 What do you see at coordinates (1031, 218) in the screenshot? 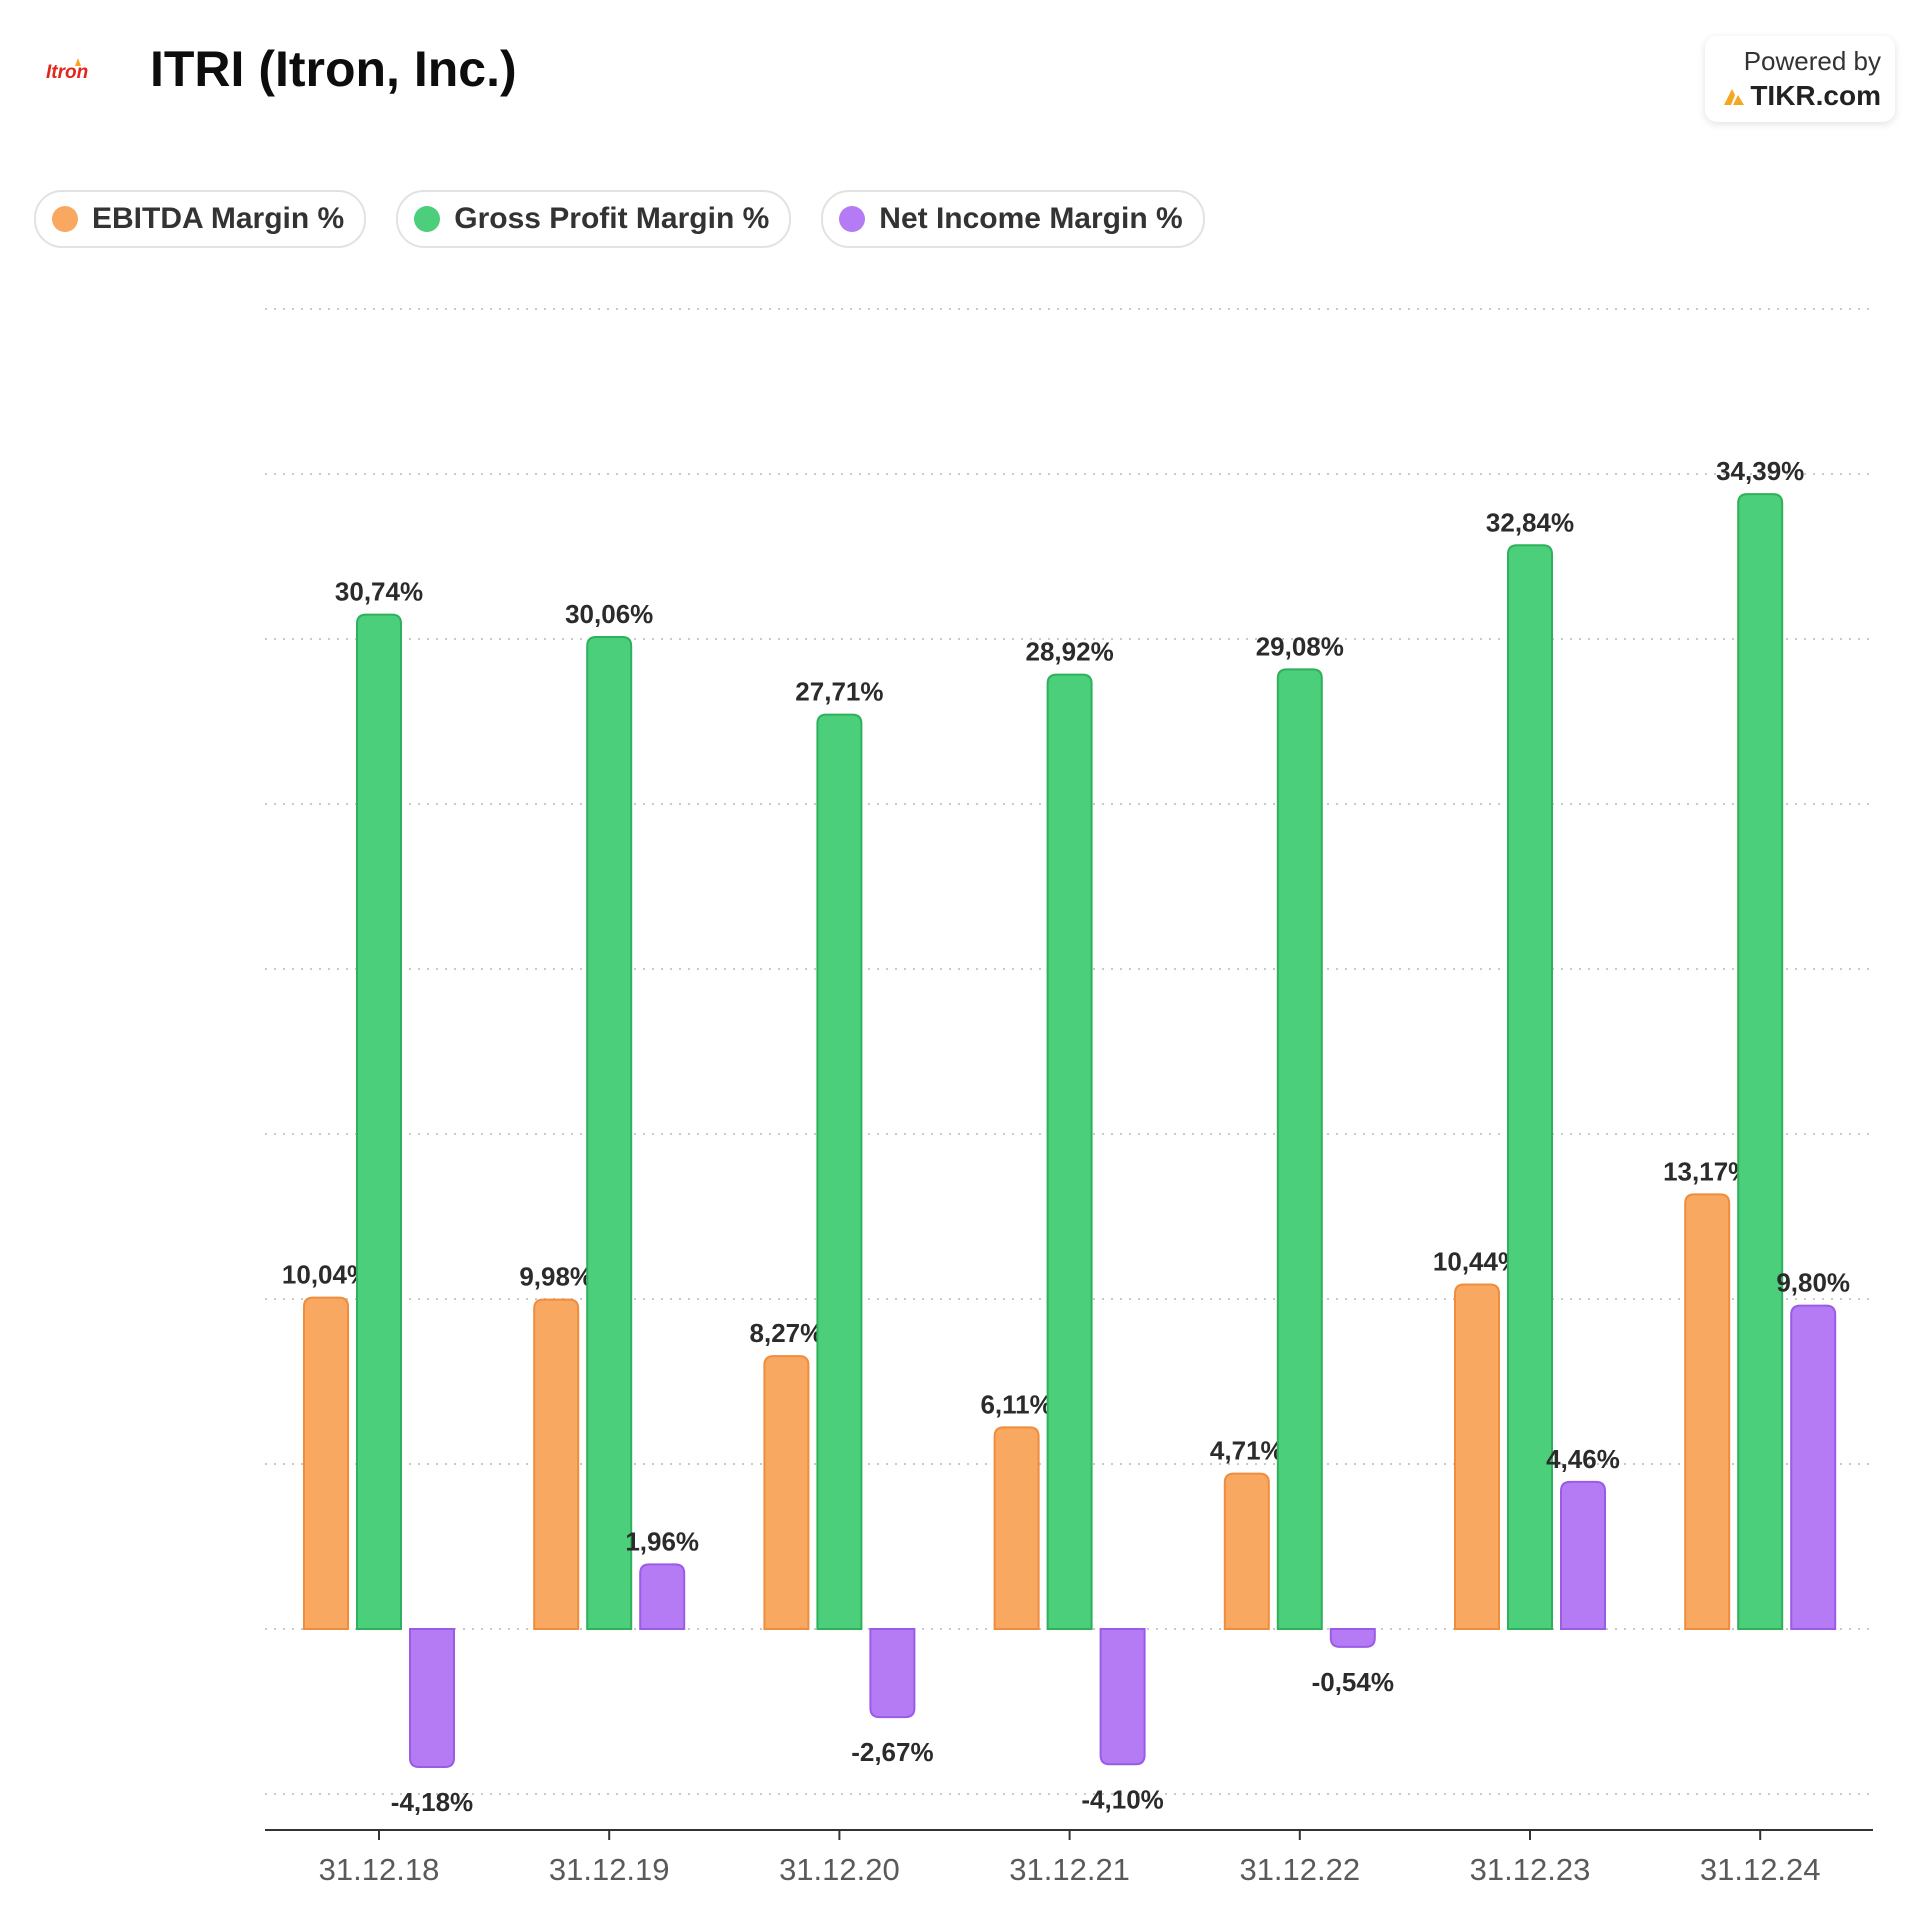
I see `legend-label-net: Net Income Margin %` at bounding box center [1031, 218].